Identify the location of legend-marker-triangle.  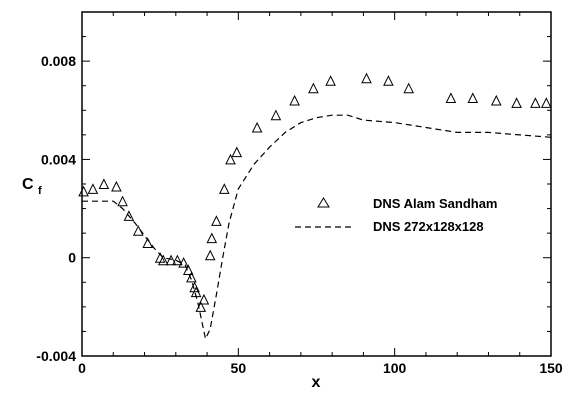
(323, 202).